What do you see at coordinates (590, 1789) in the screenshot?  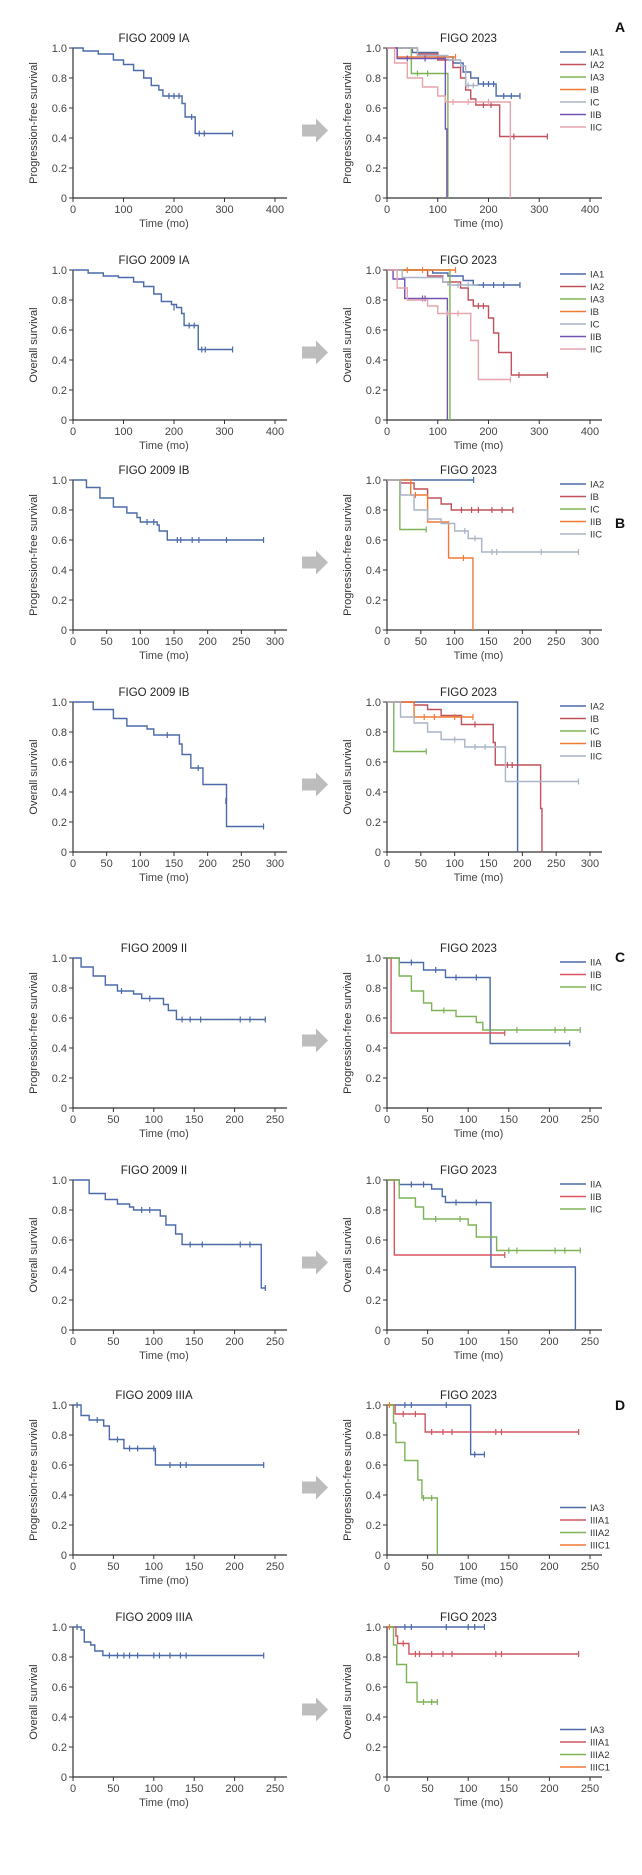 I see `x-tick-label: 250` at bounding box center [590, 1789].